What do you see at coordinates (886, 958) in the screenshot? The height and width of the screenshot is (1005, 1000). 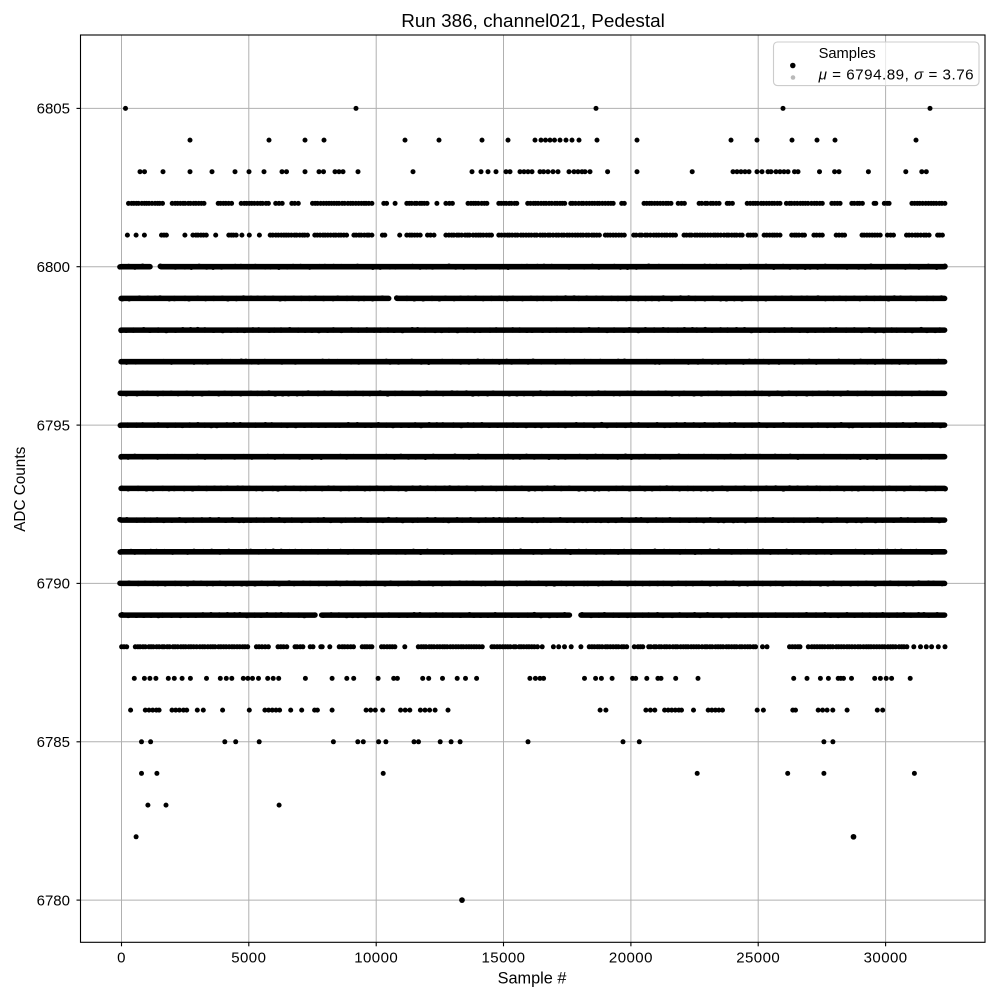 I see `svg-text: 30000` at bounding box center [886, 958].